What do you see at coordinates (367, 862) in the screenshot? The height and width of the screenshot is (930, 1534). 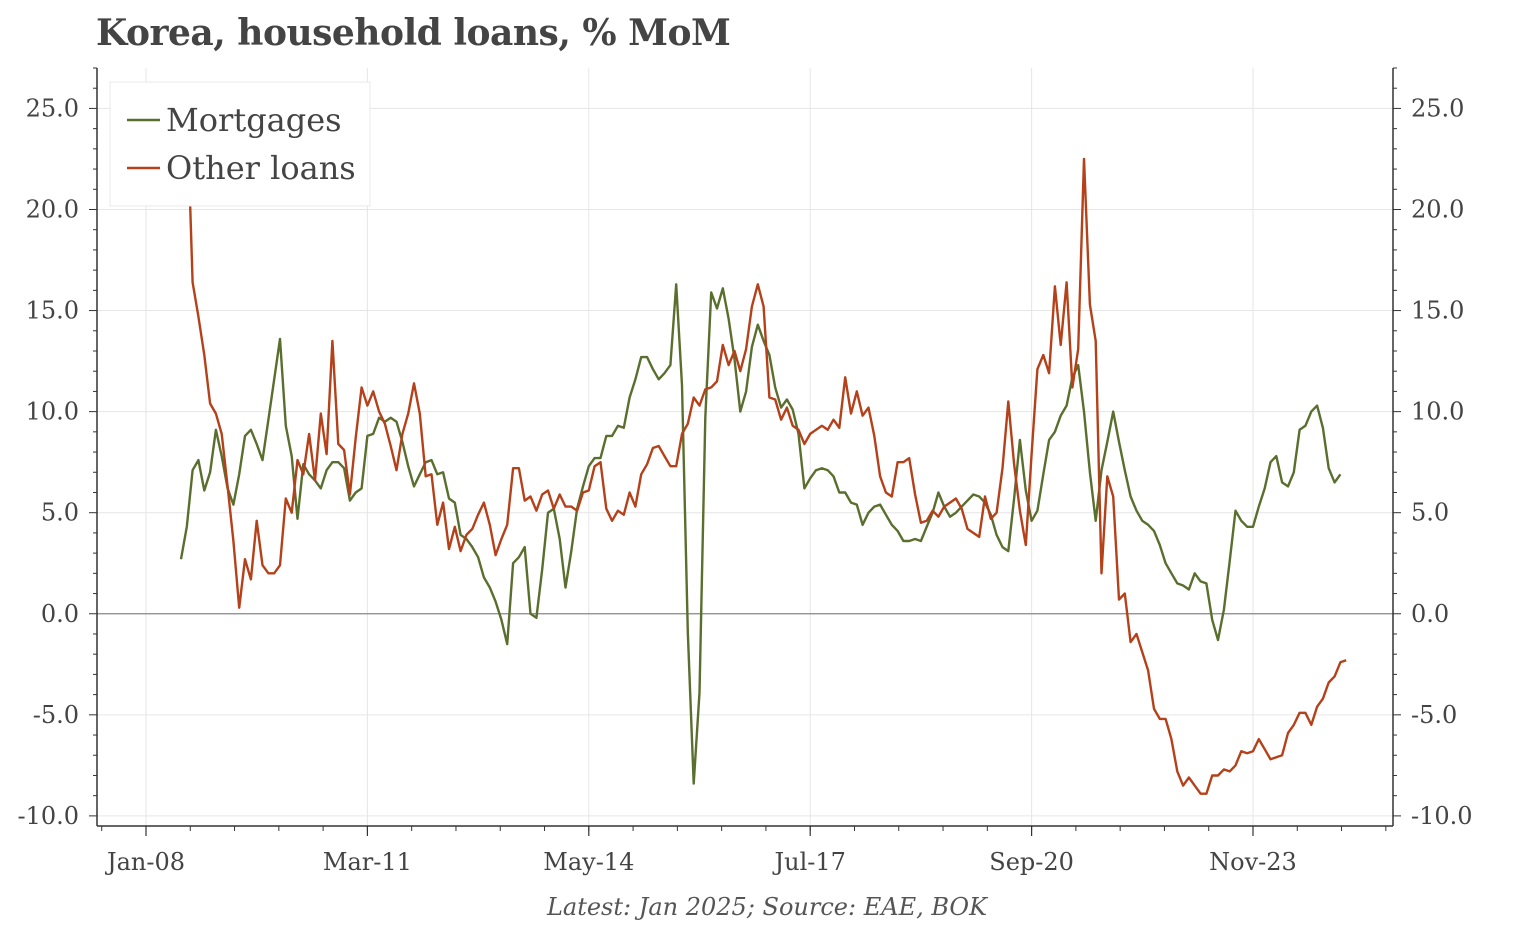 I see `x-tick-label: Mar-11` at bounding box center [367, 862].